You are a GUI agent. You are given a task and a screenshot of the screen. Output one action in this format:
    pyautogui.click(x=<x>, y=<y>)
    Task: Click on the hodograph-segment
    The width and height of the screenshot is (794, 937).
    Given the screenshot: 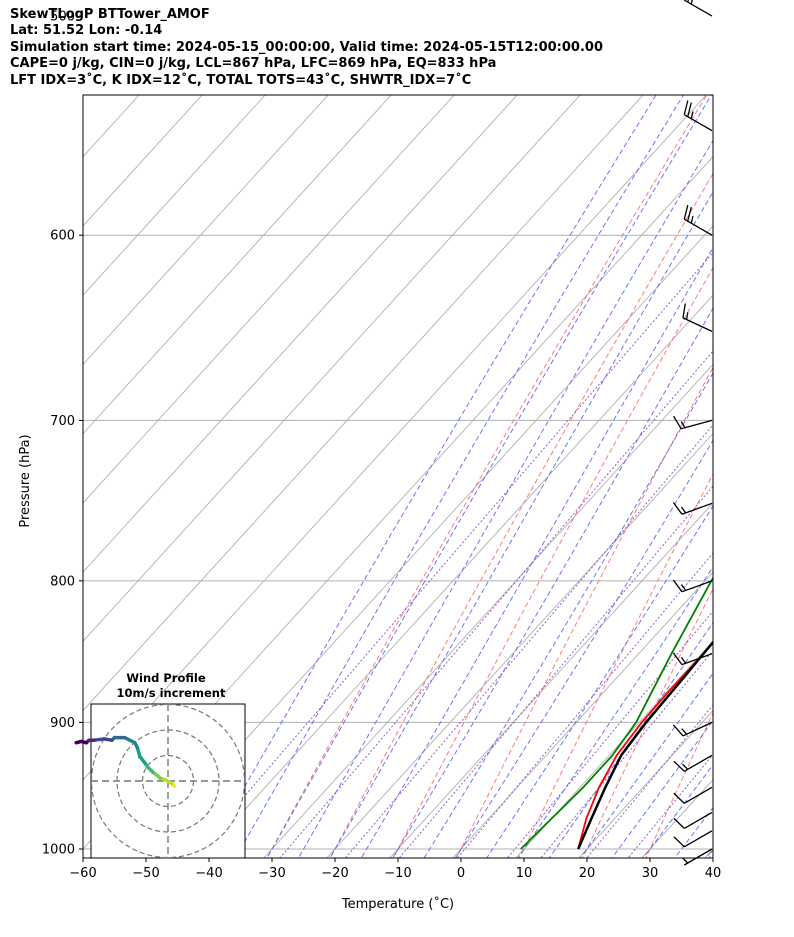 What is the action you would take?
    pyautogui.click(x=79, y=742)
    